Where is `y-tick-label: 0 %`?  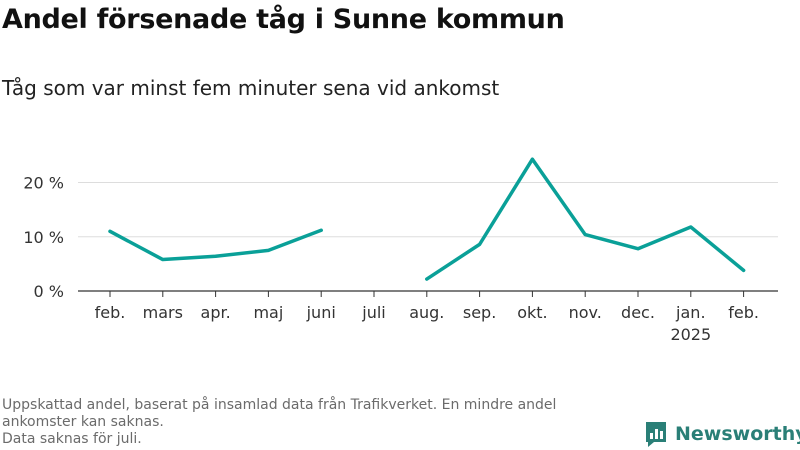
y-tick-label: 0 % is located at coordinates (49, 291).